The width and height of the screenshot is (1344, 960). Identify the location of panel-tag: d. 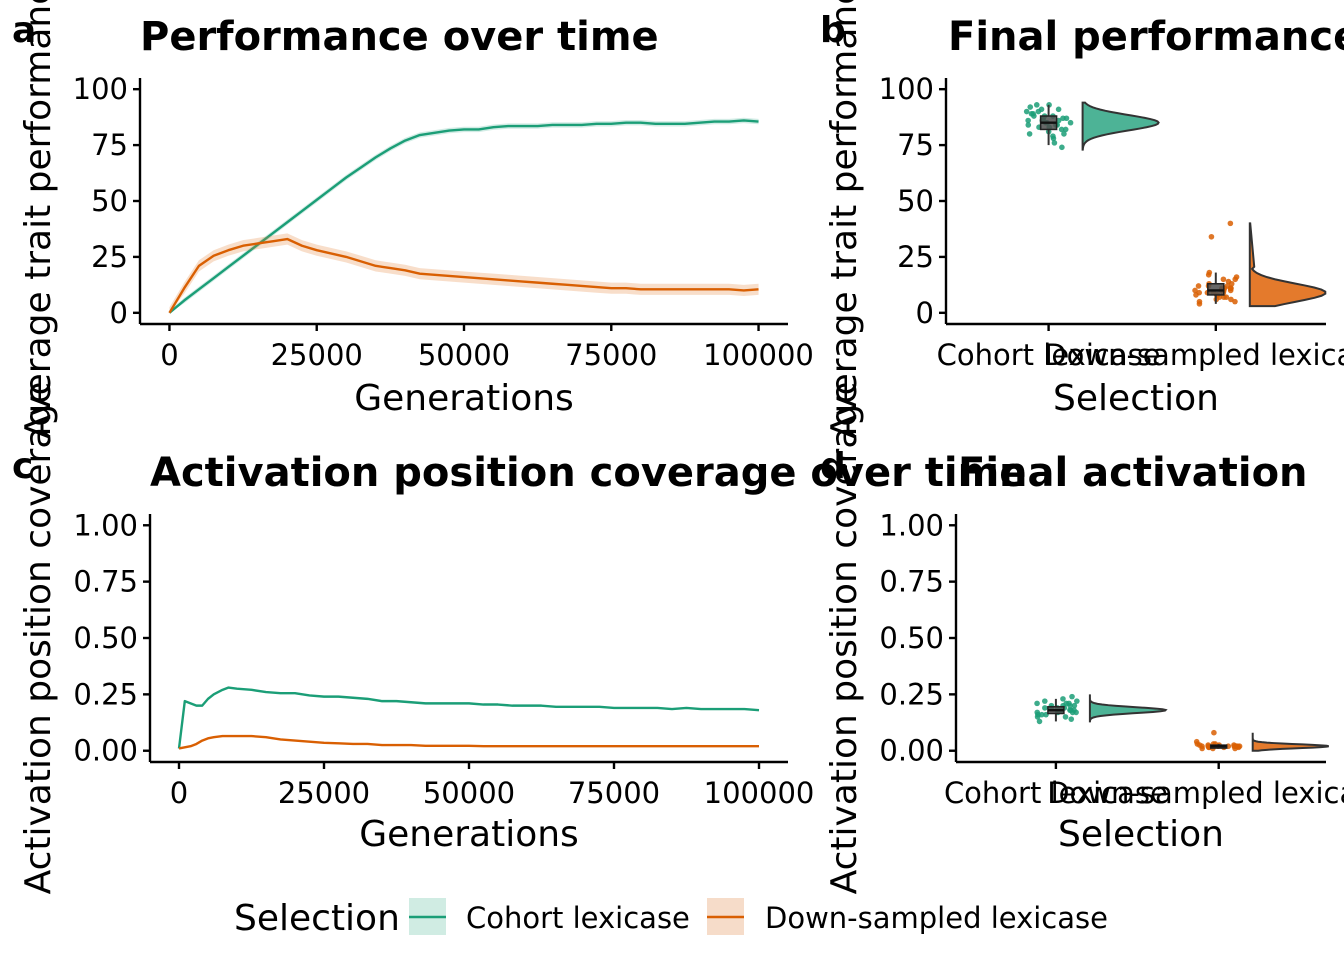
(833, 466).